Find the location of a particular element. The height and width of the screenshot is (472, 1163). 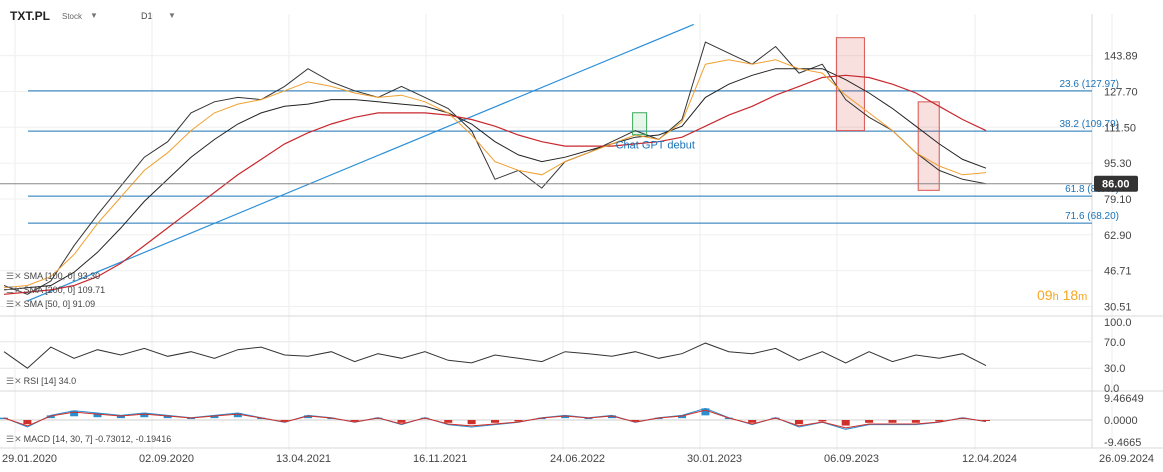

legend-sma200: ☰✕ SMA [200, 0] 109.71 is located at coordinates (55, 290).